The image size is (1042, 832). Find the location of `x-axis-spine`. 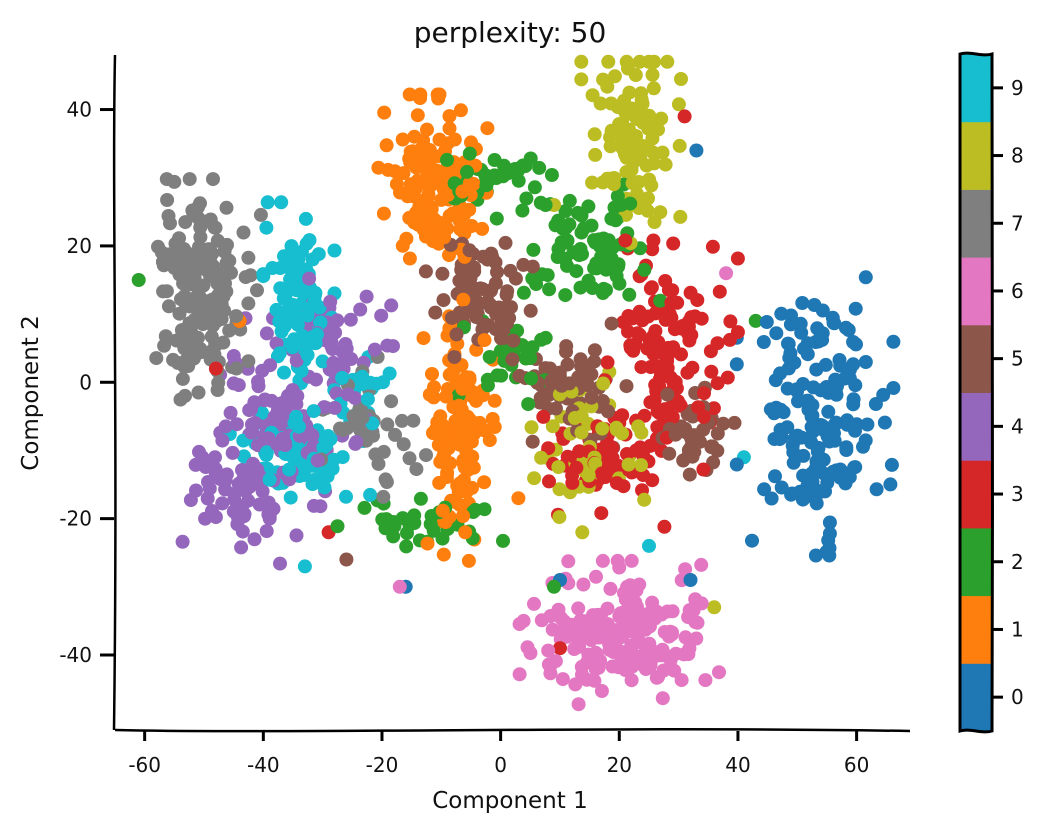

x-axis-spine is located at coordinates (512, 730).